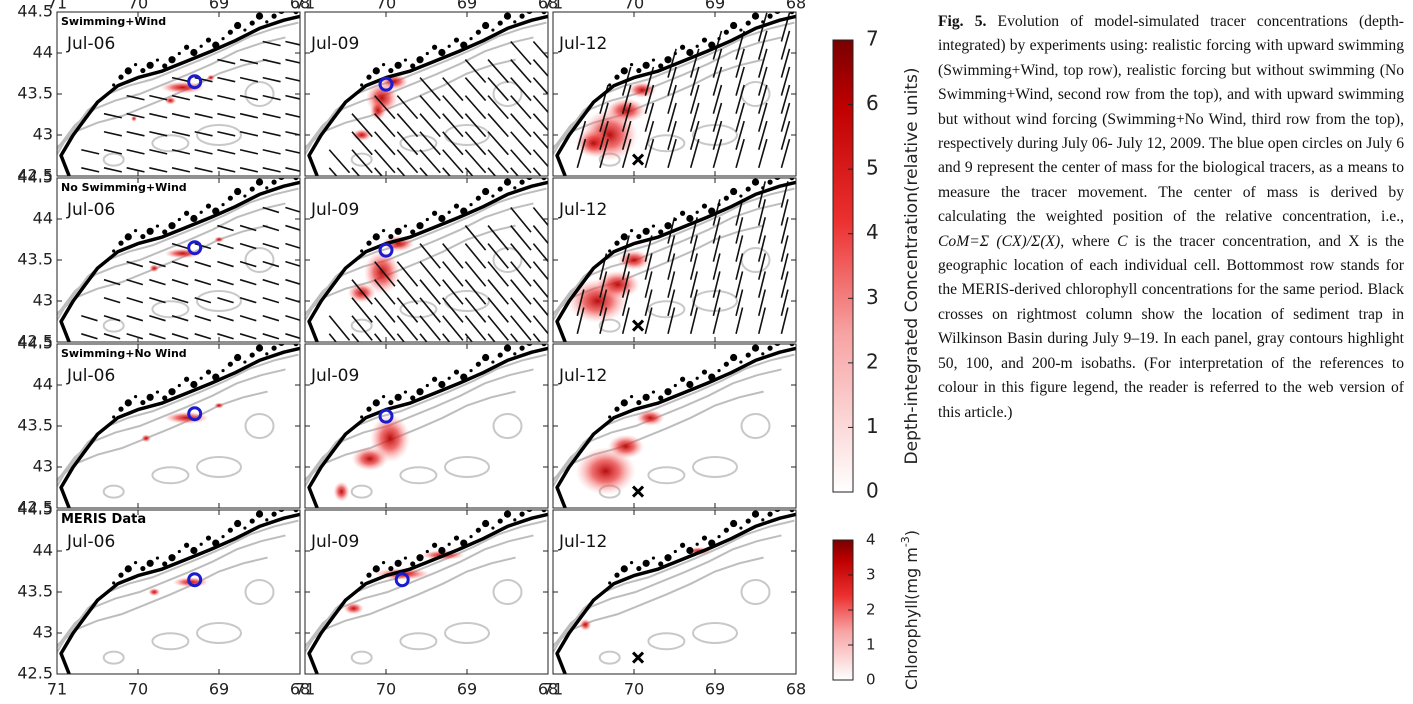  I want to click on panel-bg, so click(426, 94).